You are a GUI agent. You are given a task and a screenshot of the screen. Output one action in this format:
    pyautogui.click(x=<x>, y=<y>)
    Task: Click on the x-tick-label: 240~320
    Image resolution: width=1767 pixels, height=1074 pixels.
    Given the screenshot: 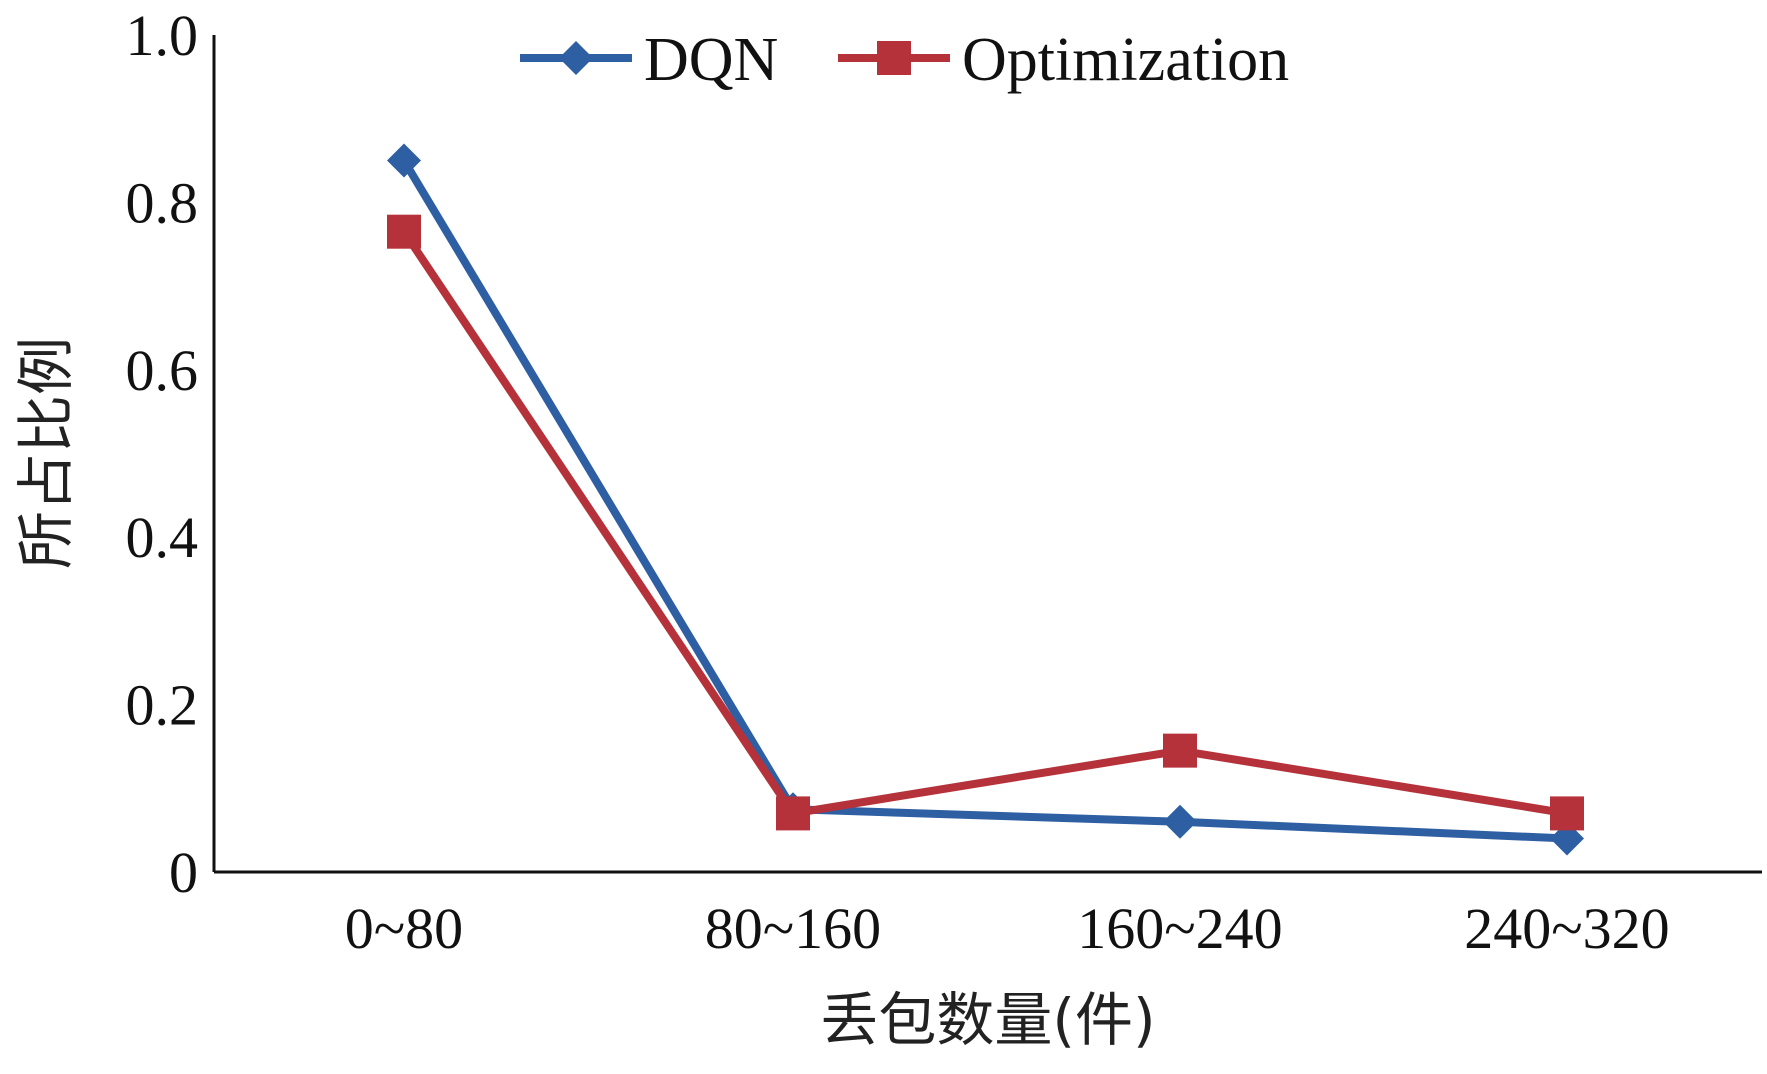 What is the action you would take?
    pyautogui.click(x=1566, y=928)
    